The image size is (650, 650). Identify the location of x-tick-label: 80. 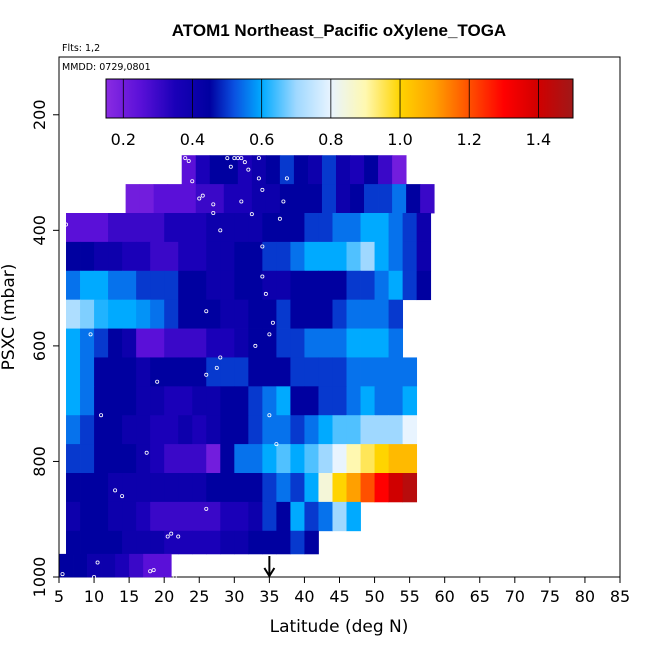
(585, 596).